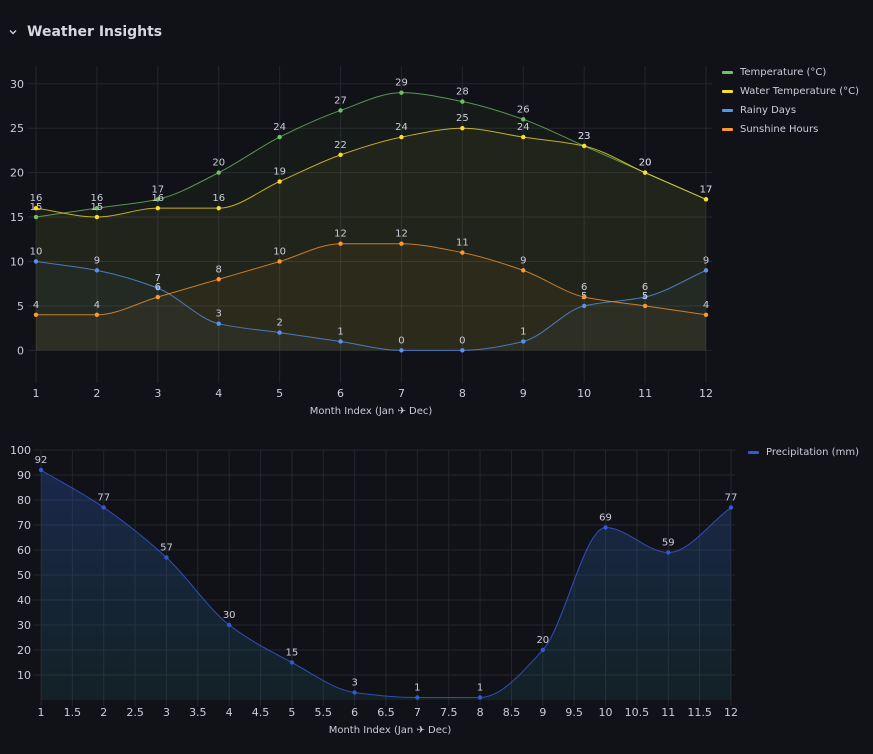 This screenshot has width=873, height=754. I want to click on x-tick-label: 6.5, so click(386, 712).